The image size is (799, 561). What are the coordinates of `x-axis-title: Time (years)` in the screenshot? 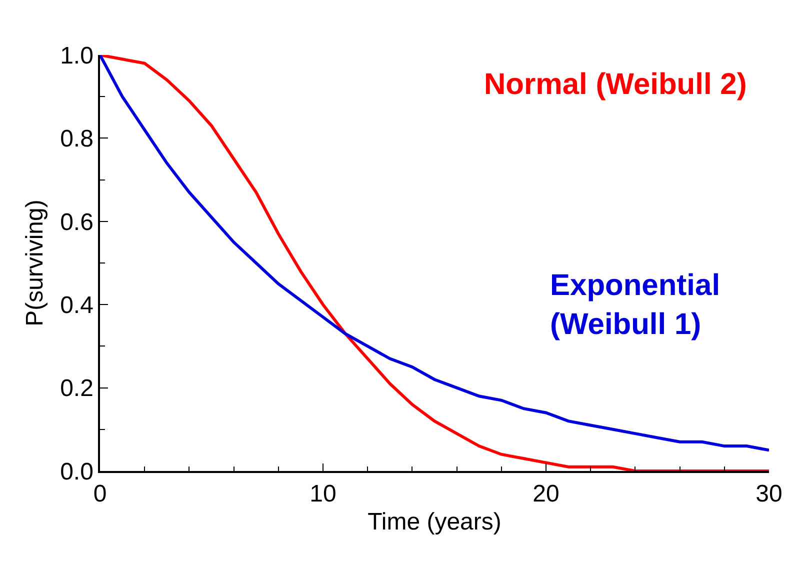 It's located at (435, 522).